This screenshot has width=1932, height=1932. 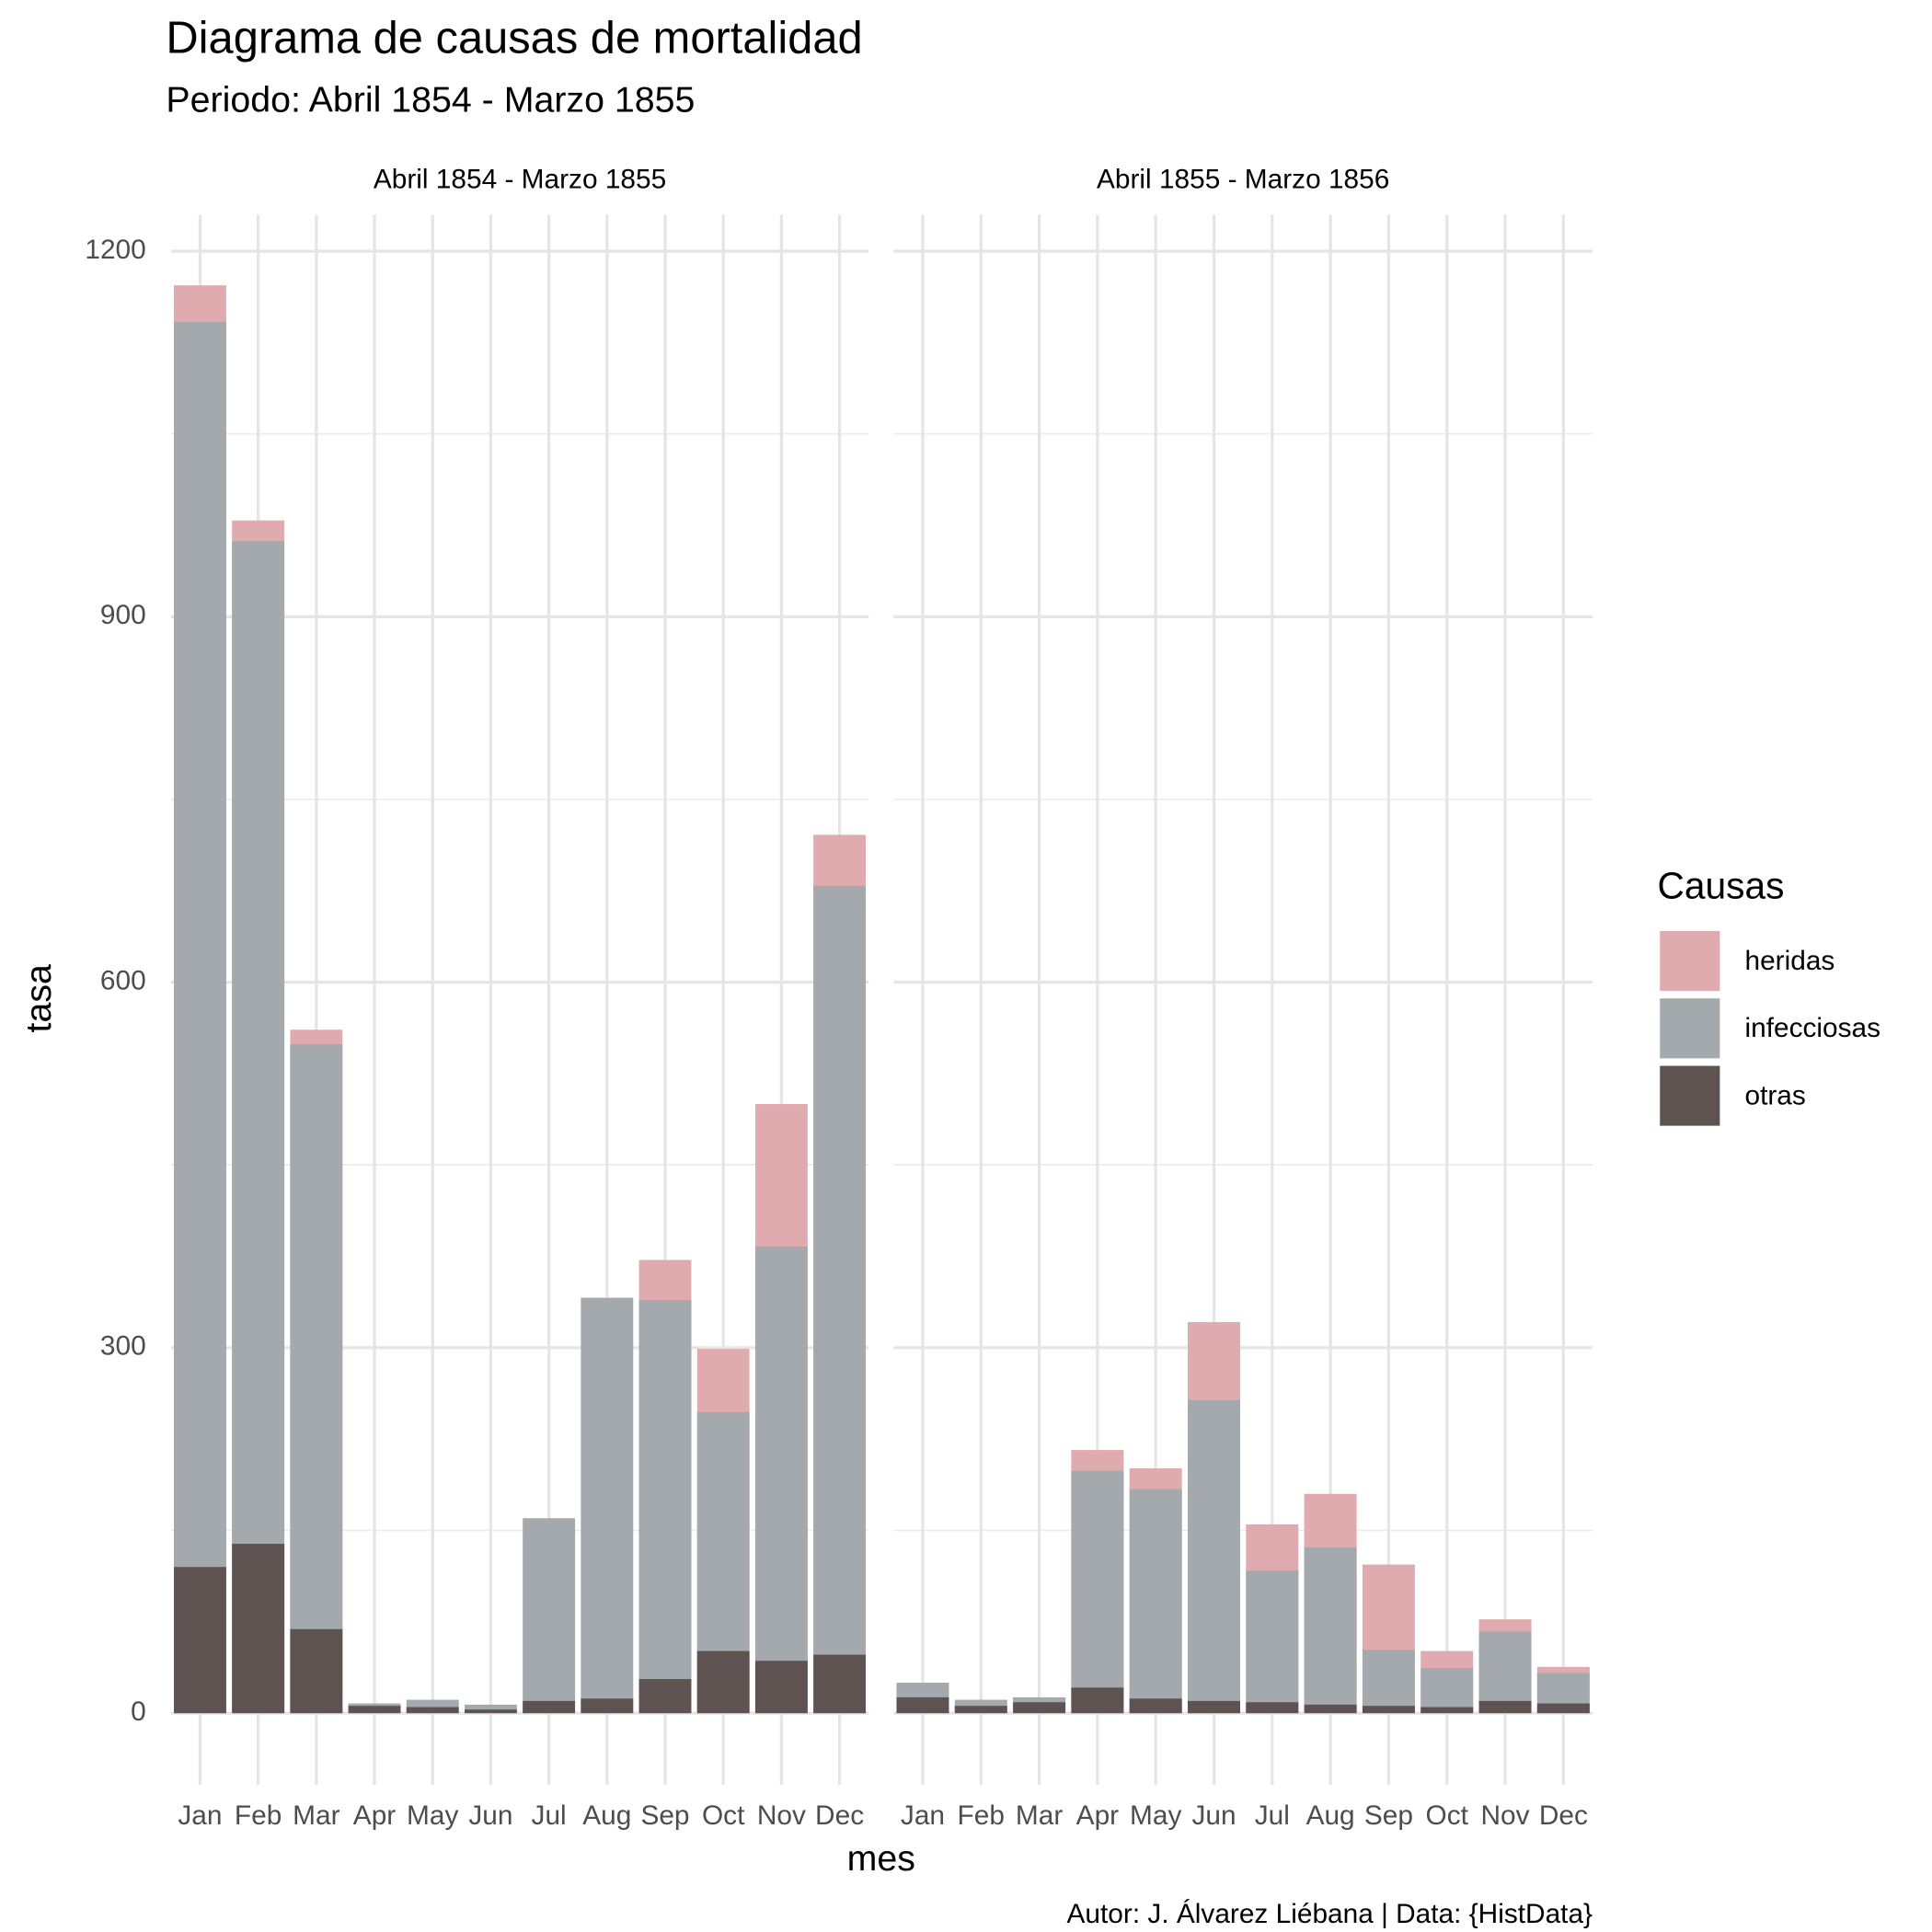 What do you see at coordinates (123, 980) in the screenshot?
I see `y-tick-label: 600` at bounding box center [123, 980].